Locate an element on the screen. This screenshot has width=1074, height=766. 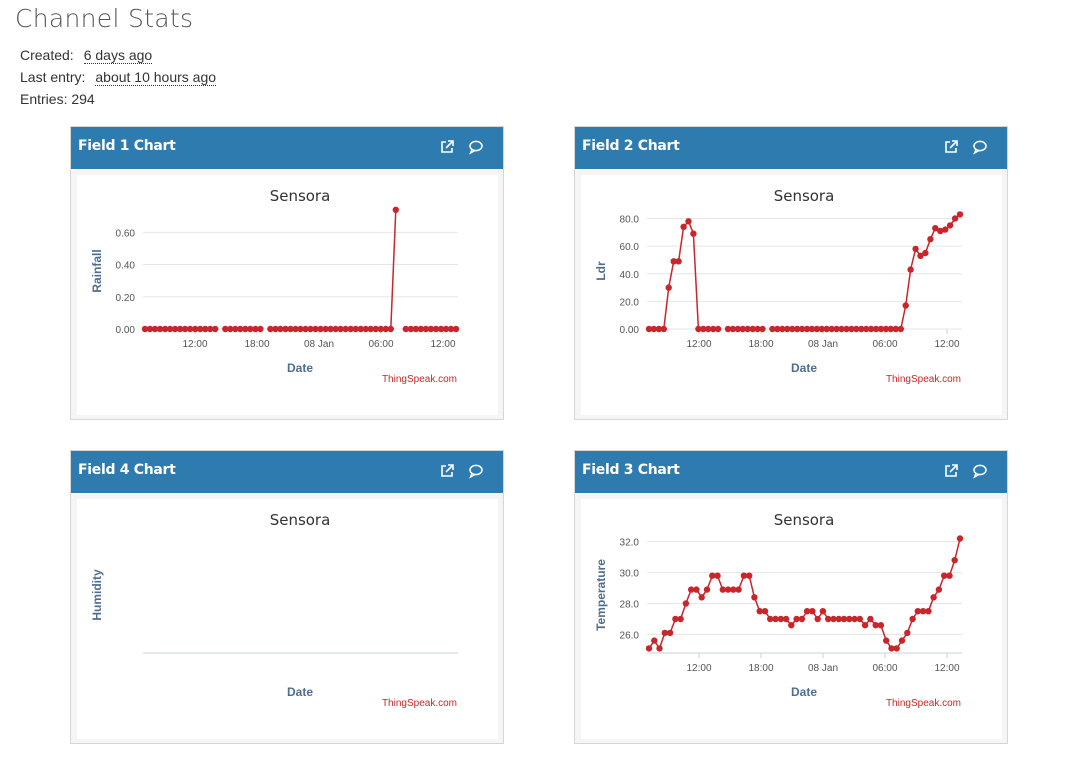
last-entry-value: about 10 hours ago is located at coordinates (156, 77).